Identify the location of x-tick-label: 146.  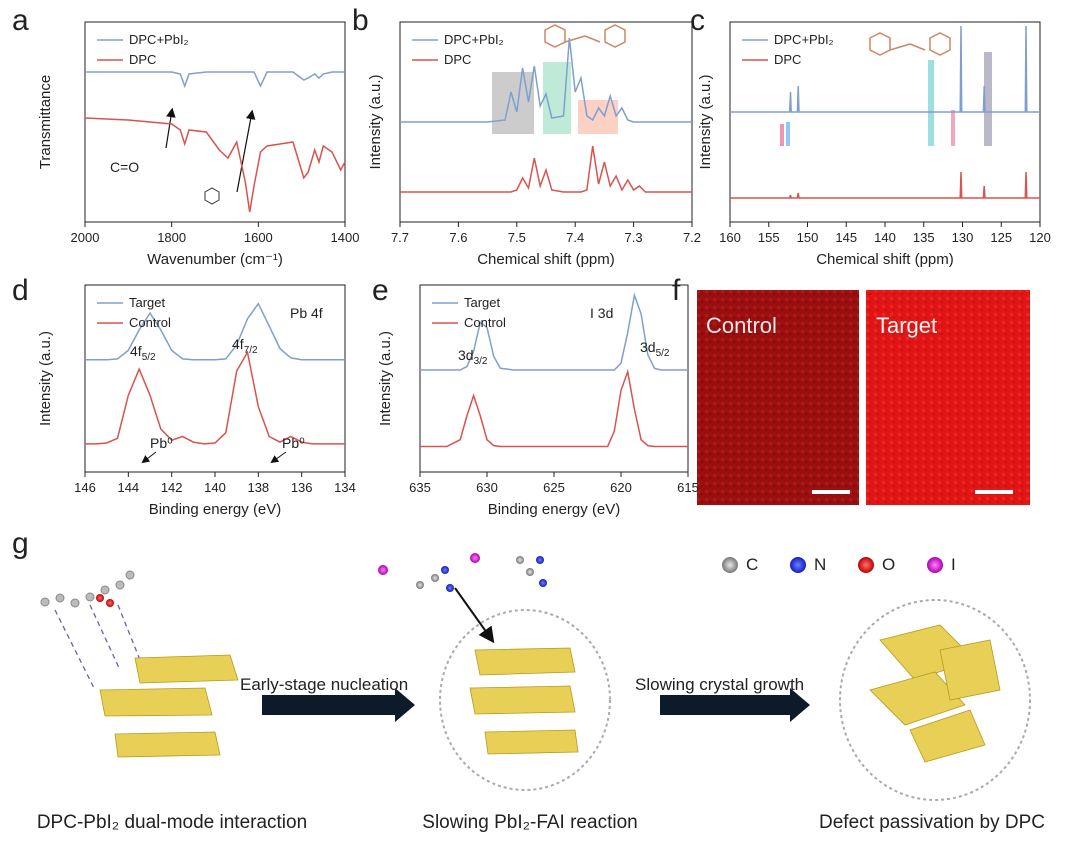
(85, 487).